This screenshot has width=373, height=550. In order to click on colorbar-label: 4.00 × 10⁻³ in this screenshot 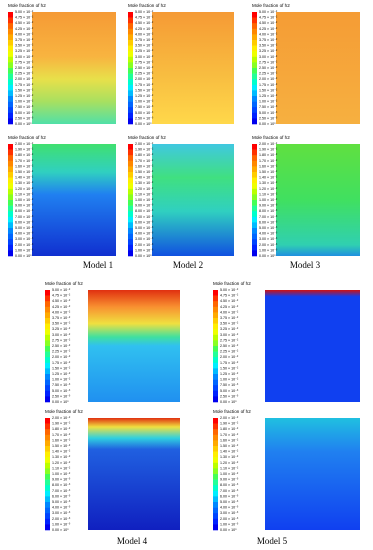, I will do `click(24, 234)`.